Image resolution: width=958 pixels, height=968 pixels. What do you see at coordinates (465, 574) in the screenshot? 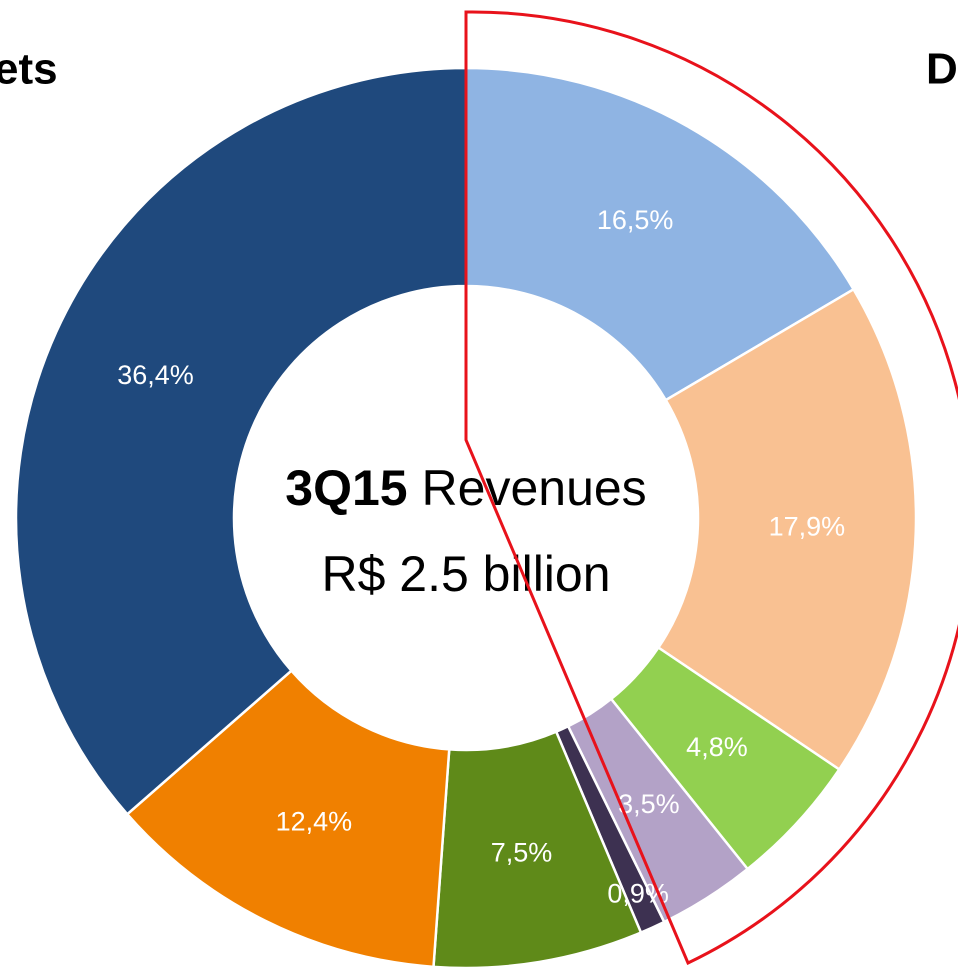
I see `center-subtitle: R$ 2.5 billion` at bounding box center [465, 574].